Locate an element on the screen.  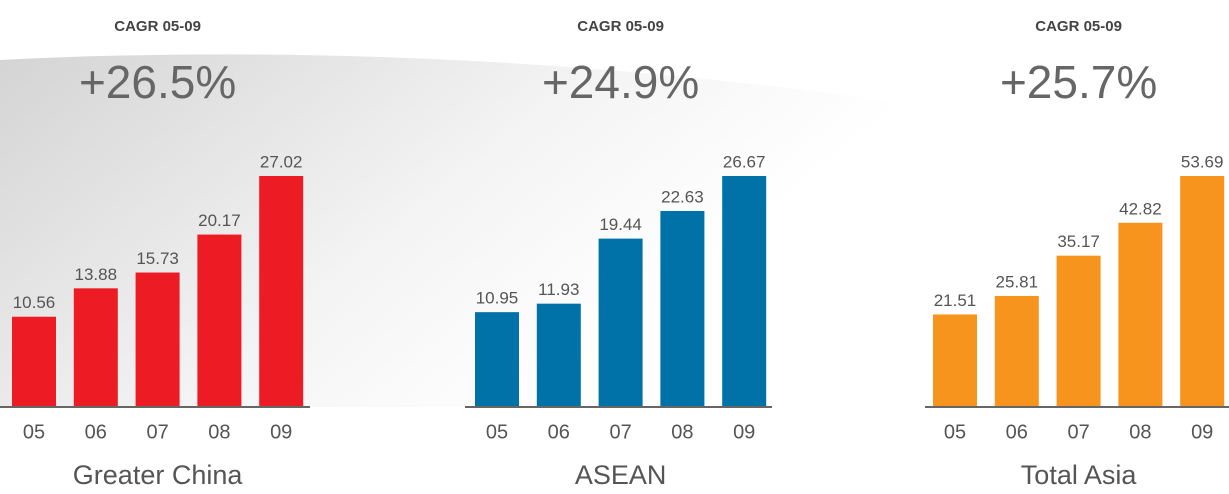
value-label: 35.17 is located at coordinates (1078, 241).